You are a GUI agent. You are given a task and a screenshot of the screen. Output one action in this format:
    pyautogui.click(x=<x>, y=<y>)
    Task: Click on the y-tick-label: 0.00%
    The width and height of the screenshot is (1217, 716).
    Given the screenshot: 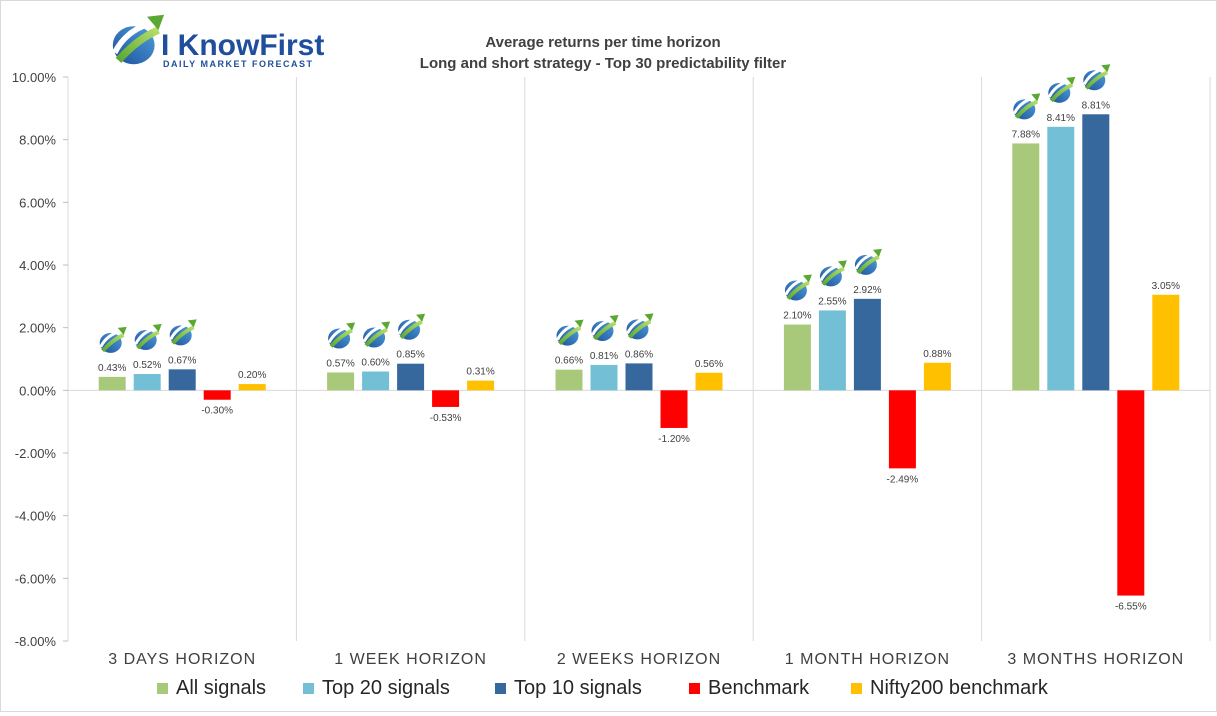 What is the action you would take?
    pyautogui.click(x=37, y=390)
    